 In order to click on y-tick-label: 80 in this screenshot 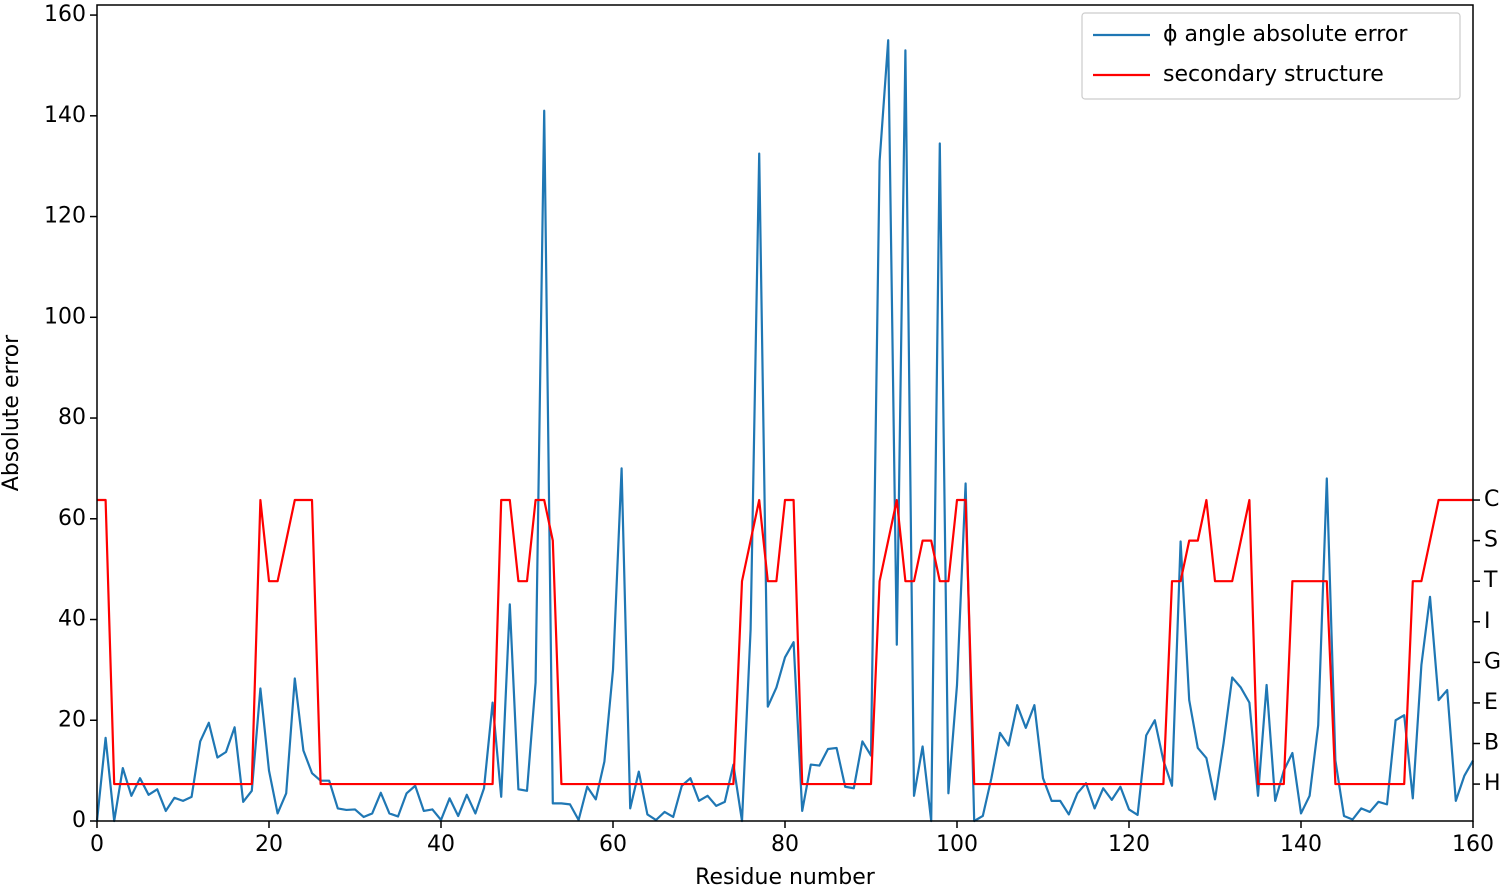, I will do `click(72, 417)`.